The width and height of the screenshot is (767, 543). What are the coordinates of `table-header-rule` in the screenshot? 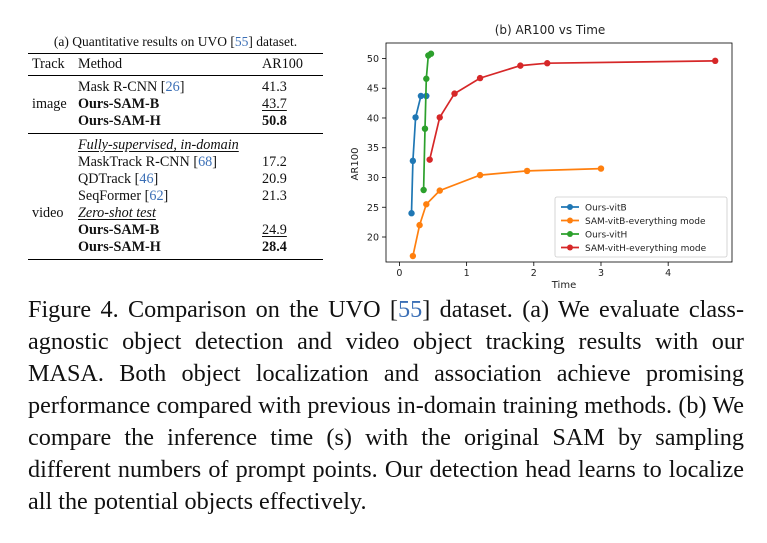 It's located at (175, 75).